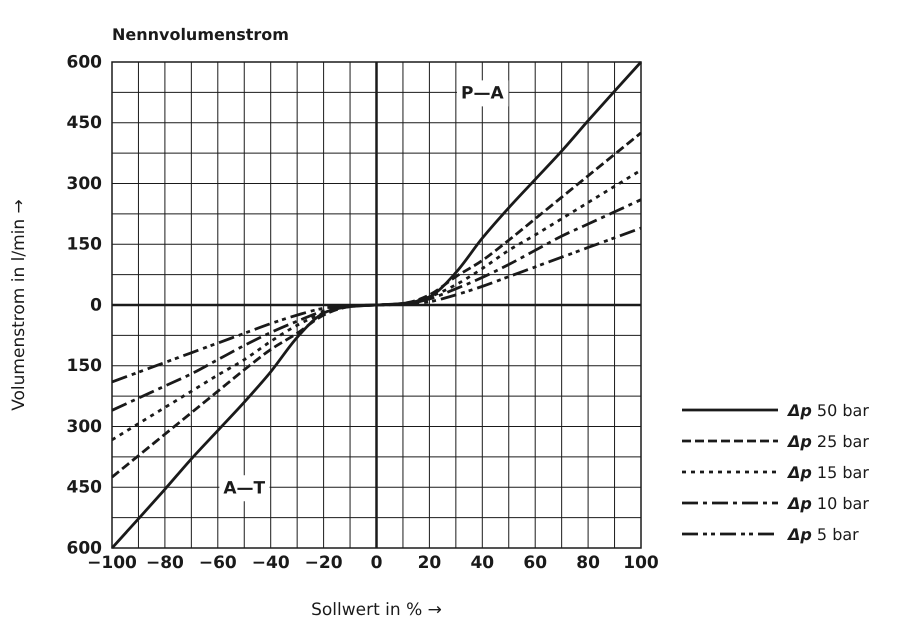 Image resolution: width=897 pixels, height=632 pixels. I want to click on x-tick-label: −60, so click(217, 563).